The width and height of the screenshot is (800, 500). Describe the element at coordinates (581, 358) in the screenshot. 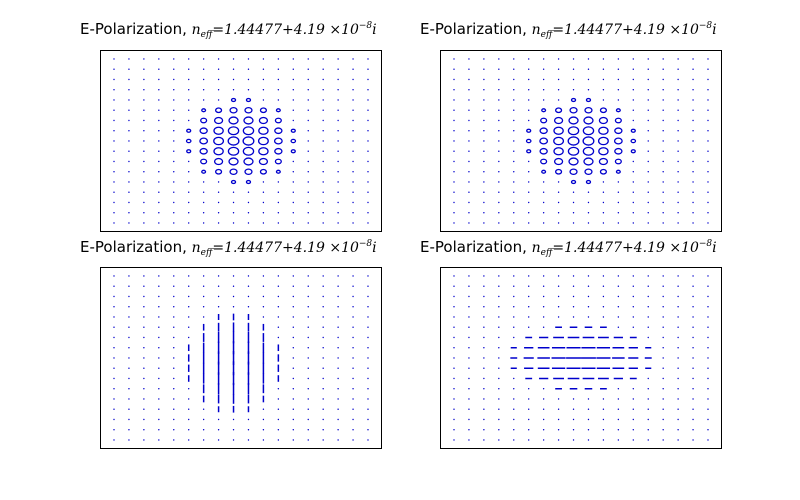

I see `field-plot-bottom-right` at that location.